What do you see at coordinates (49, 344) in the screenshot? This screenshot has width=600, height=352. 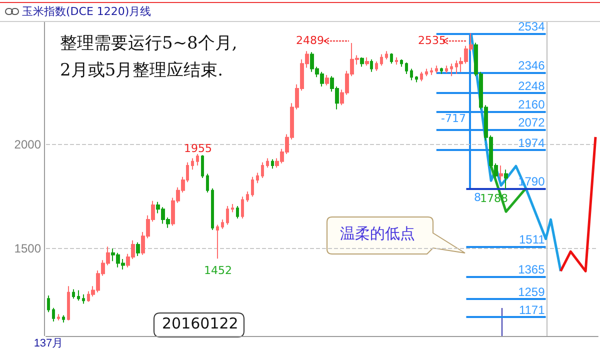 I see `x-tick-label: 137月` at bounding box center [49, 344].